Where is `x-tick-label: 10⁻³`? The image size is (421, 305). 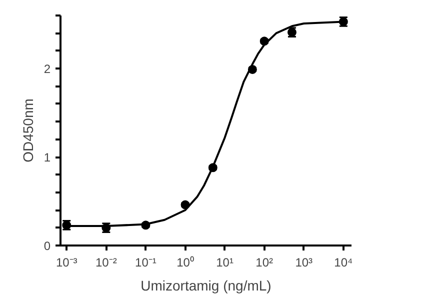 x-tick-label: 10⁻³ is located at coordinates (67, 263).